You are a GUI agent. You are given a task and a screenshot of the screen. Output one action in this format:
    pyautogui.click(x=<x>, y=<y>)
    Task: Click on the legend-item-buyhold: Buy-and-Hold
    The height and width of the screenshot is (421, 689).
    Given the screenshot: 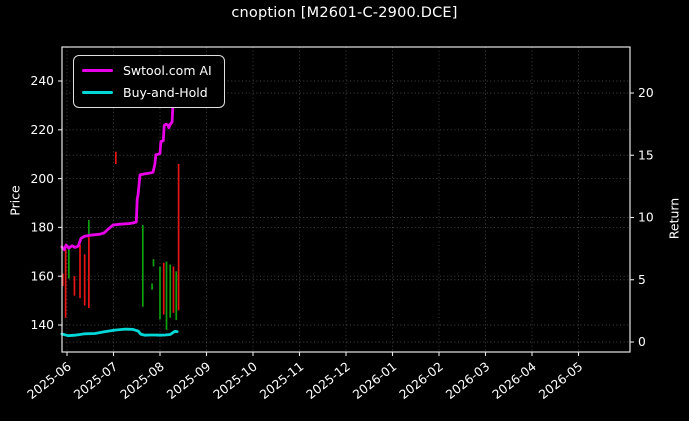 What is the action you would take?
    pyautogui.click(x=147, y=92)
    